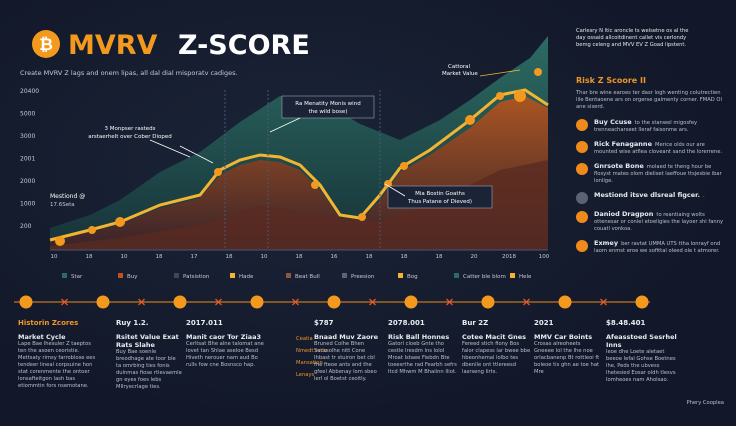 This screenshot has width=736, height=426. I want to click on timeline-date: $8.48.401, so click(626, 323).